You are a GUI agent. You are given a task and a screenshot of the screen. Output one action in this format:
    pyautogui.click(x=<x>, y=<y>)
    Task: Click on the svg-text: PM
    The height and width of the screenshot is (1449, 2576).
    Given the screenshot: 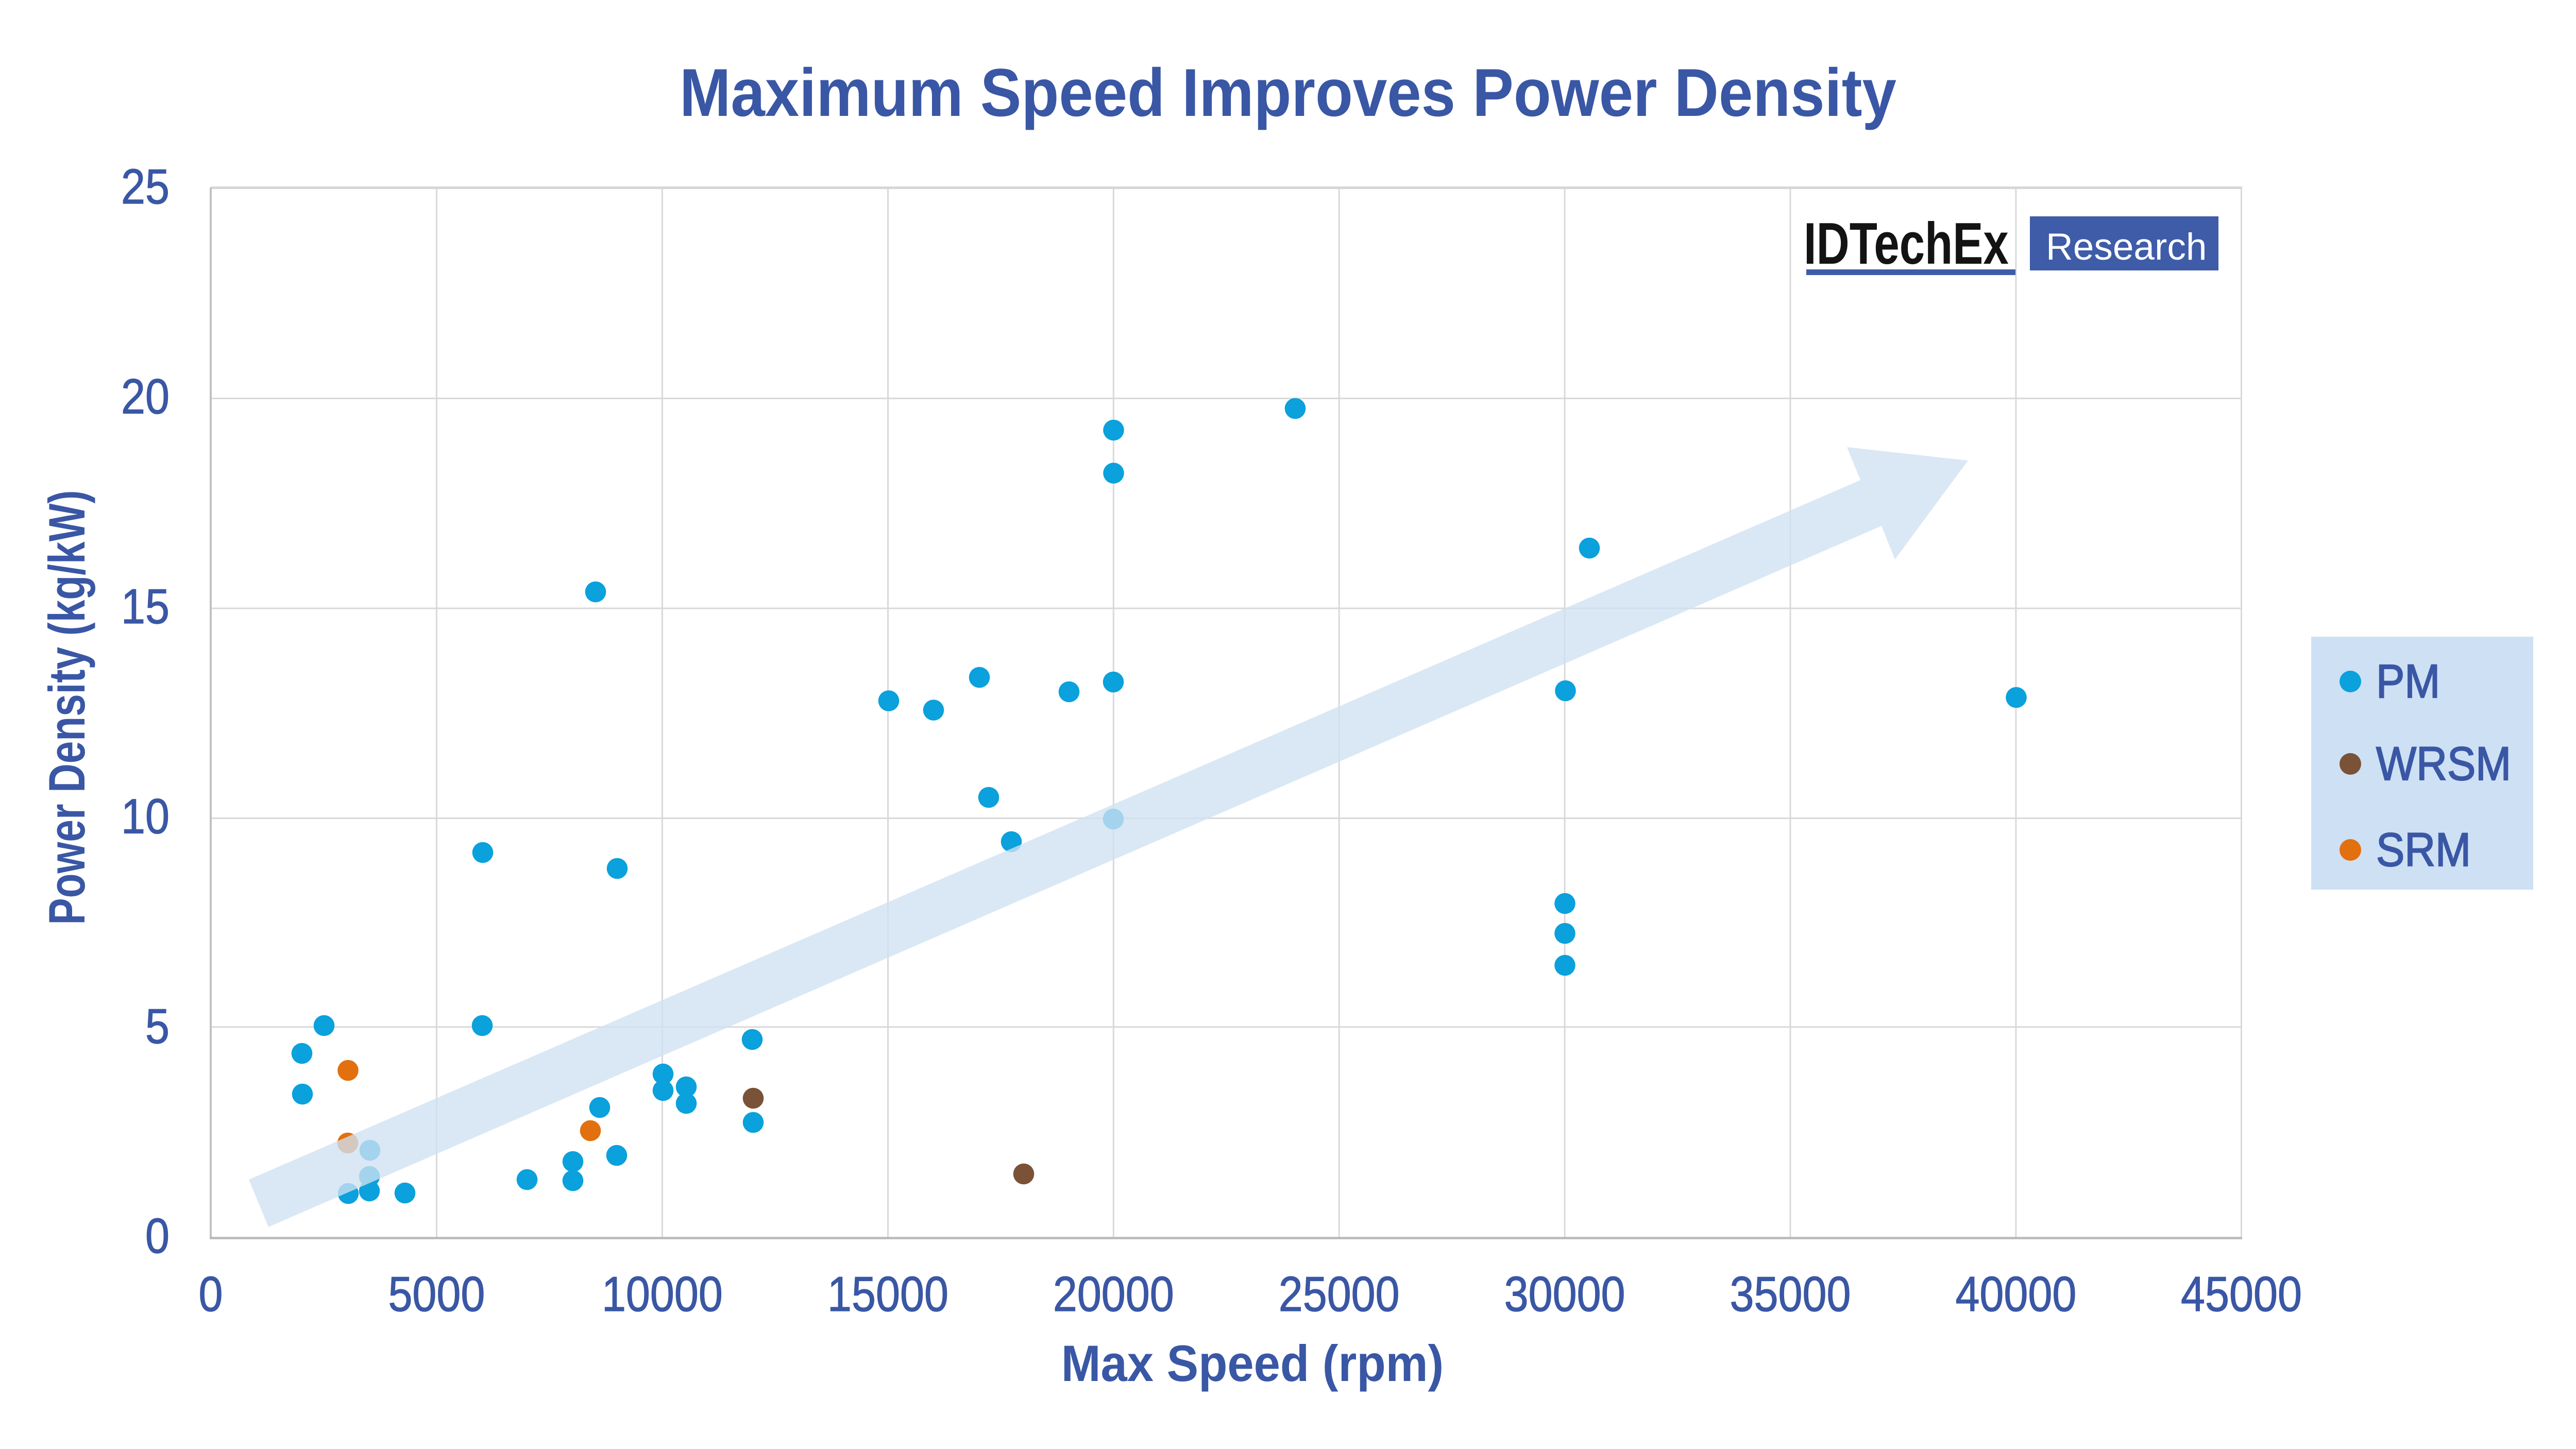 What is the action you would take?
    pyautogui.click(x=2408, y=681)
    